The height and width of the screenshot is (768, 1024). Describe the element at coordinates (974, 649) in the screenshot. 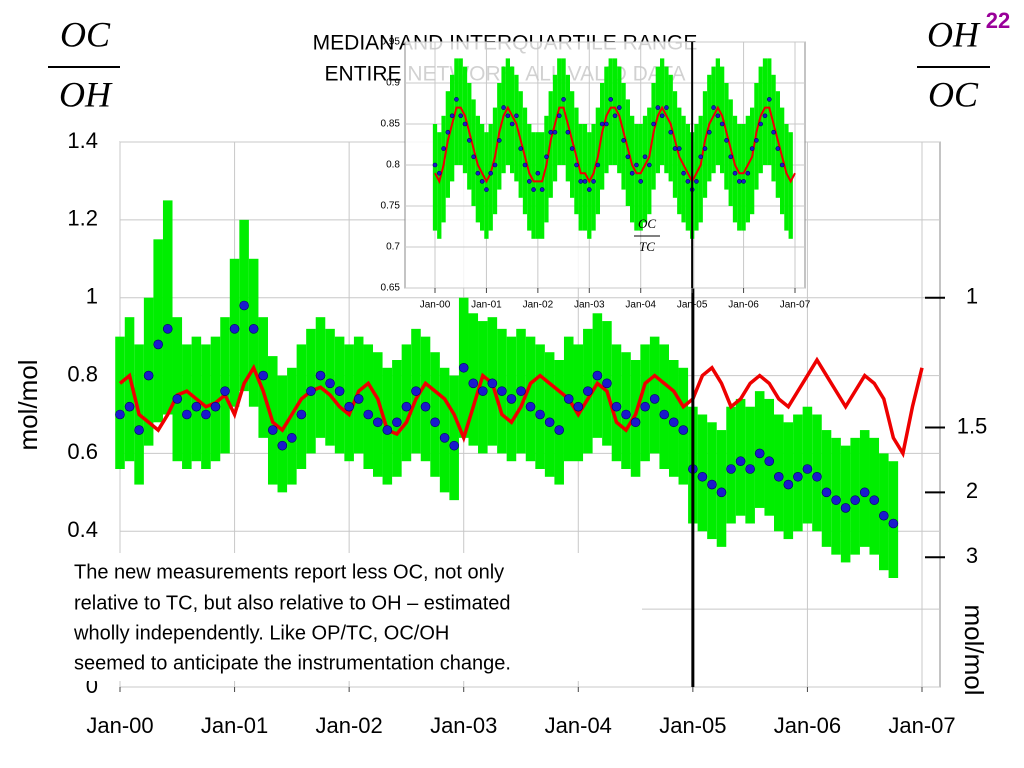

I see `y2-axis-label: mol/mol` at that location.